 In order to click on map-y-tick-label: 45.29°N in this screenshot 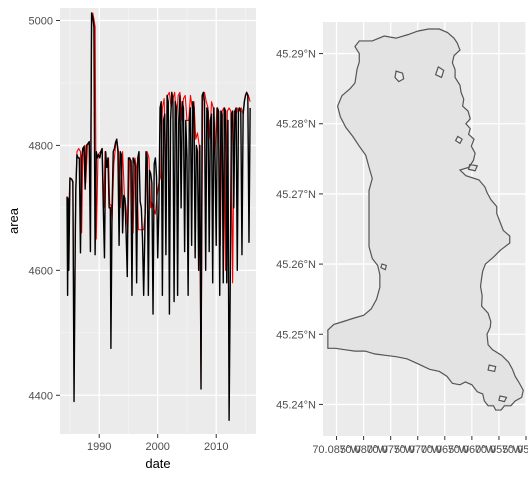, I will do `click(296, 55)`.